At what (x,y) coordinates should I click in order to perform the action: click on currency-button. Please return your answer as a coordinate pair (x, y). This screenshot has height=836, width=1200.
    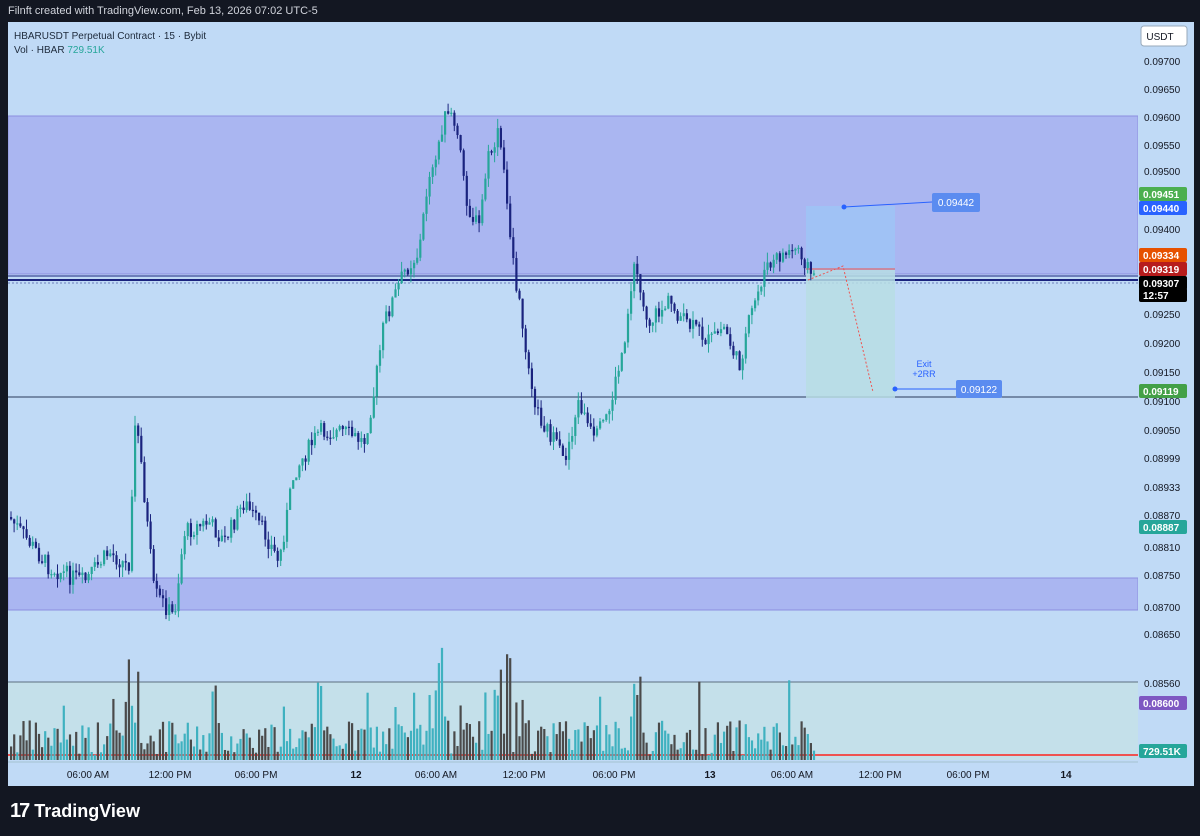
    Looking at the image, I should click on (1164, 36).